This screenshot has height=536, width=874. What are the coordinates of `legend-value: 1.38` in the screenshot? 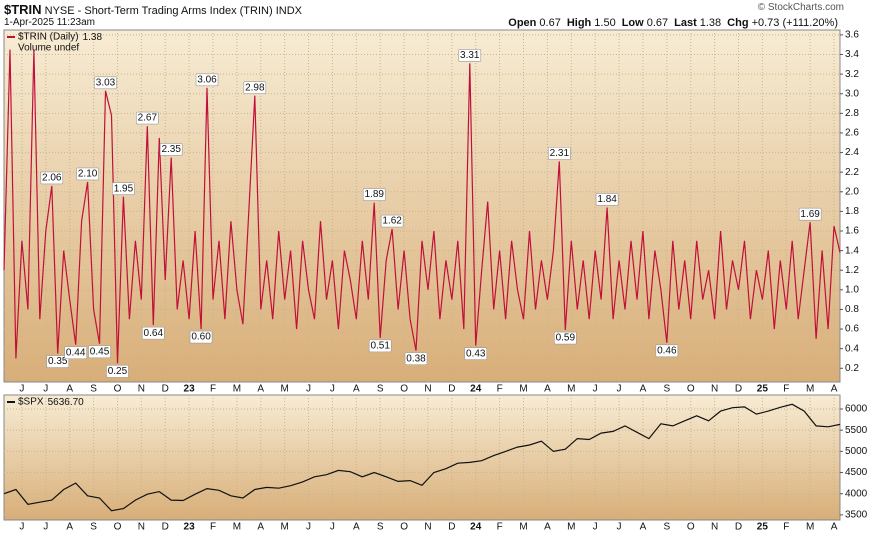 It's located at (93, 37).